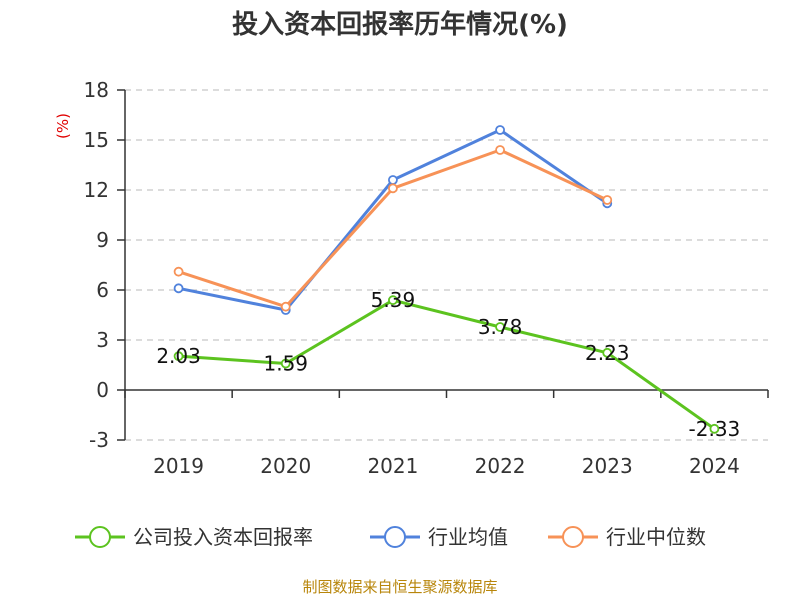 This screenshot has width=800, height=600. Describe the element at coordinates (96, 90) in the screenshot. I see `y-tick-label: 18` at that location.